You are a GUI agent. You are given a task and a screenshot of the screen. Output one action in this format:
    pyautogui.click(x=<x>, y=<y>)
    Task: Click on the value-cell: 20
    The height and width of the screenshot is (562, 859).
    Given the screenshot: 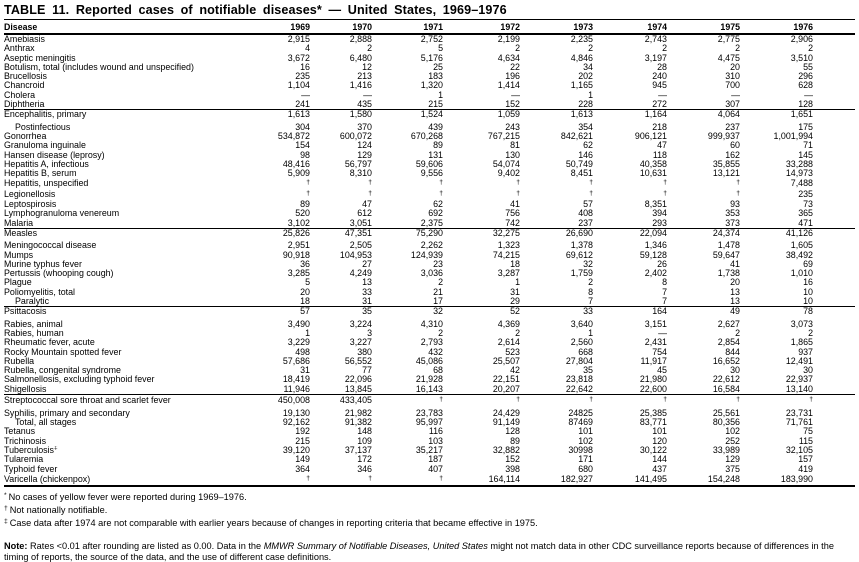 What is the action you would take?
    pyautogui.click(x=305, y=292)
    